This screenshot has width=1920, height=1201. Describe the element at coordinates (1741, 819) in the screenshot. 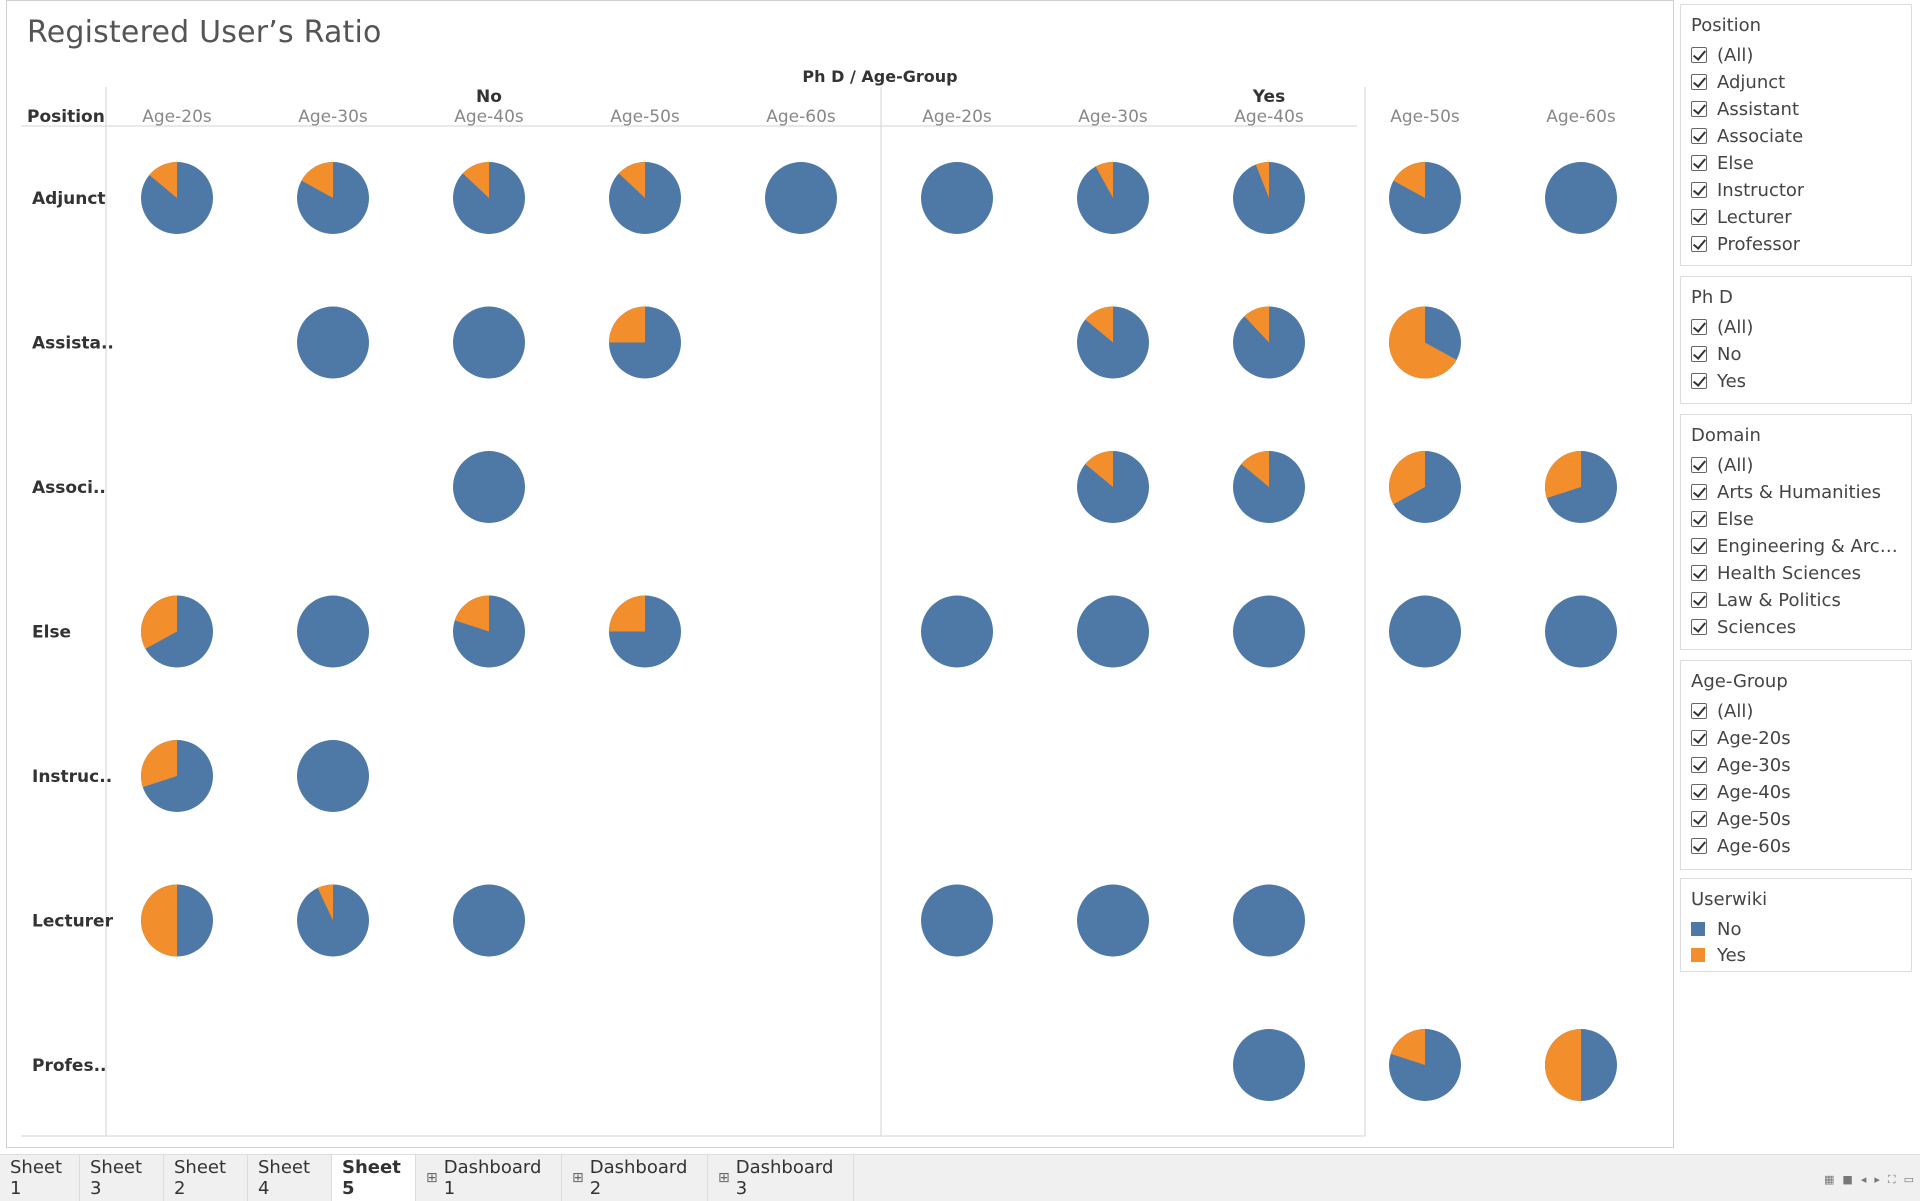

I see `age-group-filter-option: Age-50s` at that location.